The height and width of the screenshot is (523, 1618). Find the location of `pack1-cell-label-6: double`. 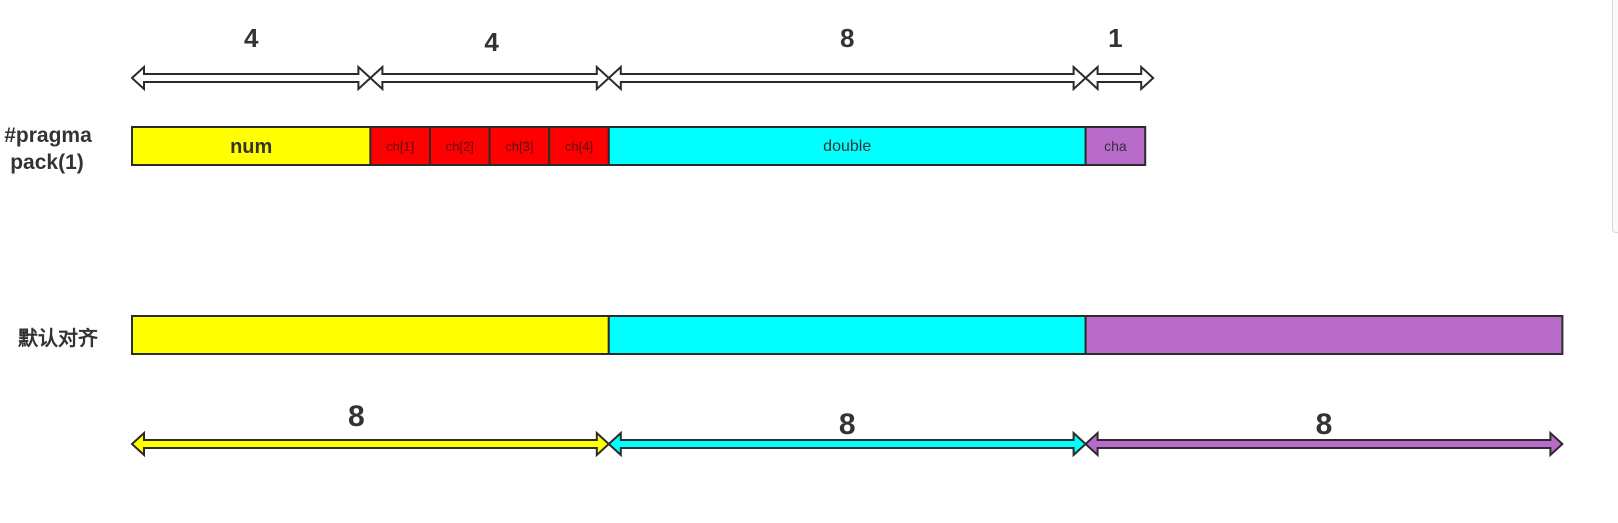

pack1-cell-label-6: double is located at coordinates (847, 146).